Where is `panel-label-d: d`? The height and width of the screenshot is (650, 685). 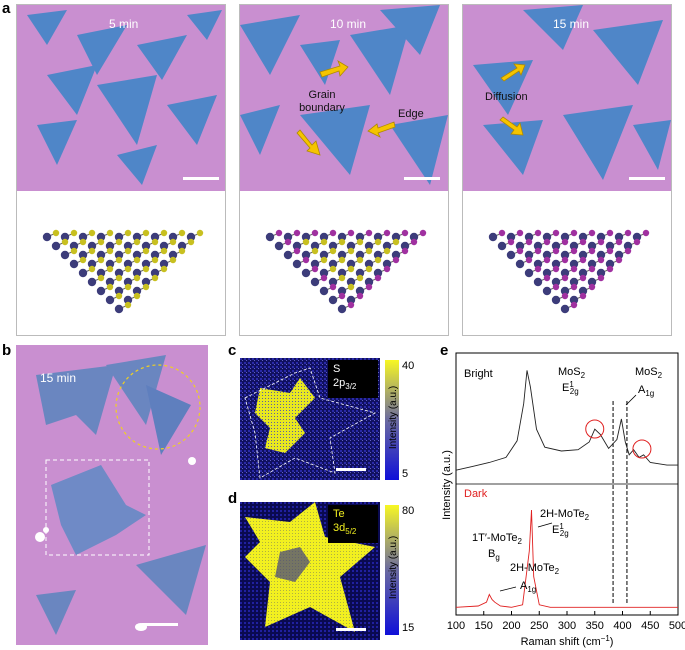 panel-label-d: d is located at coordinates (233, 498).